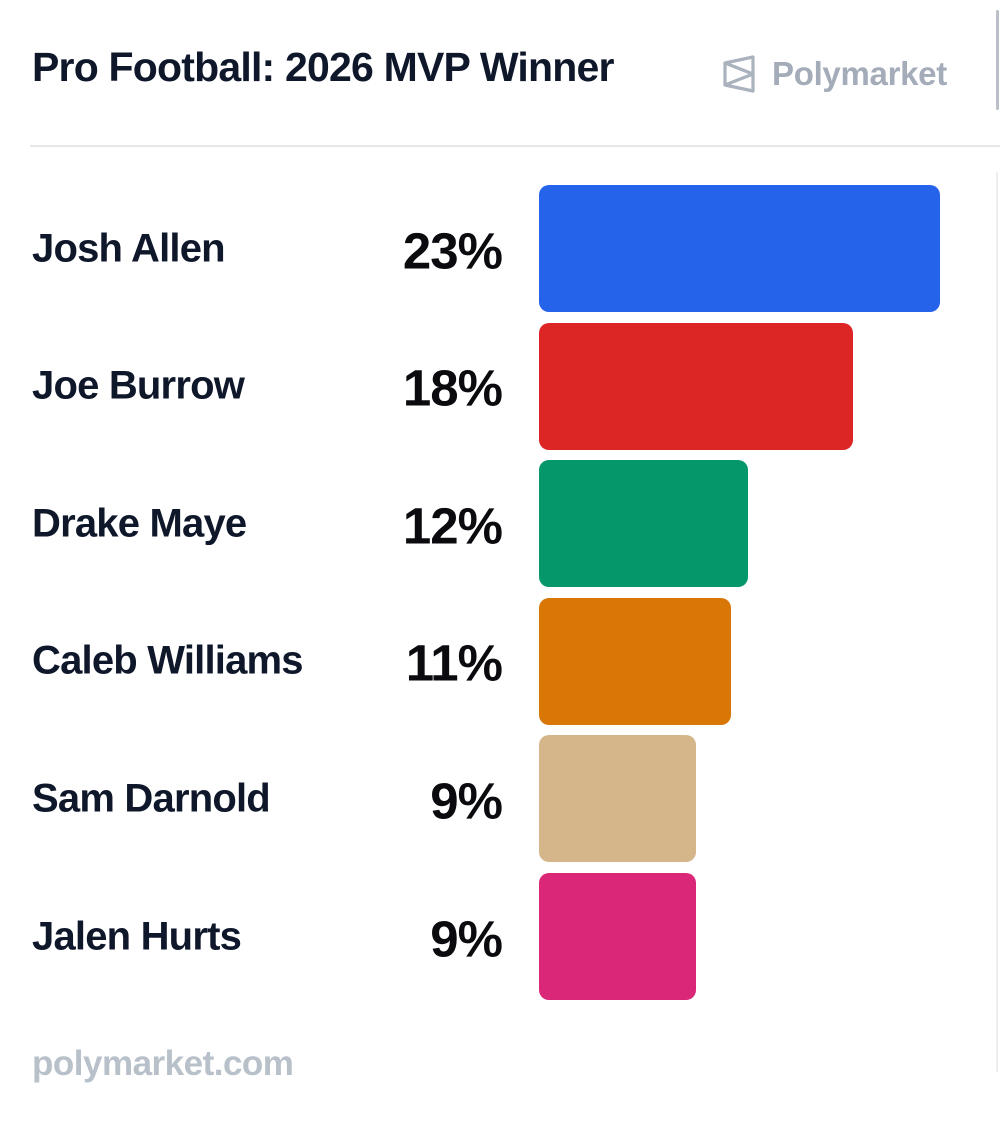  I want to click on header: Pro Football: 2026 MVP Winner Polymarket, so click(500, 73).